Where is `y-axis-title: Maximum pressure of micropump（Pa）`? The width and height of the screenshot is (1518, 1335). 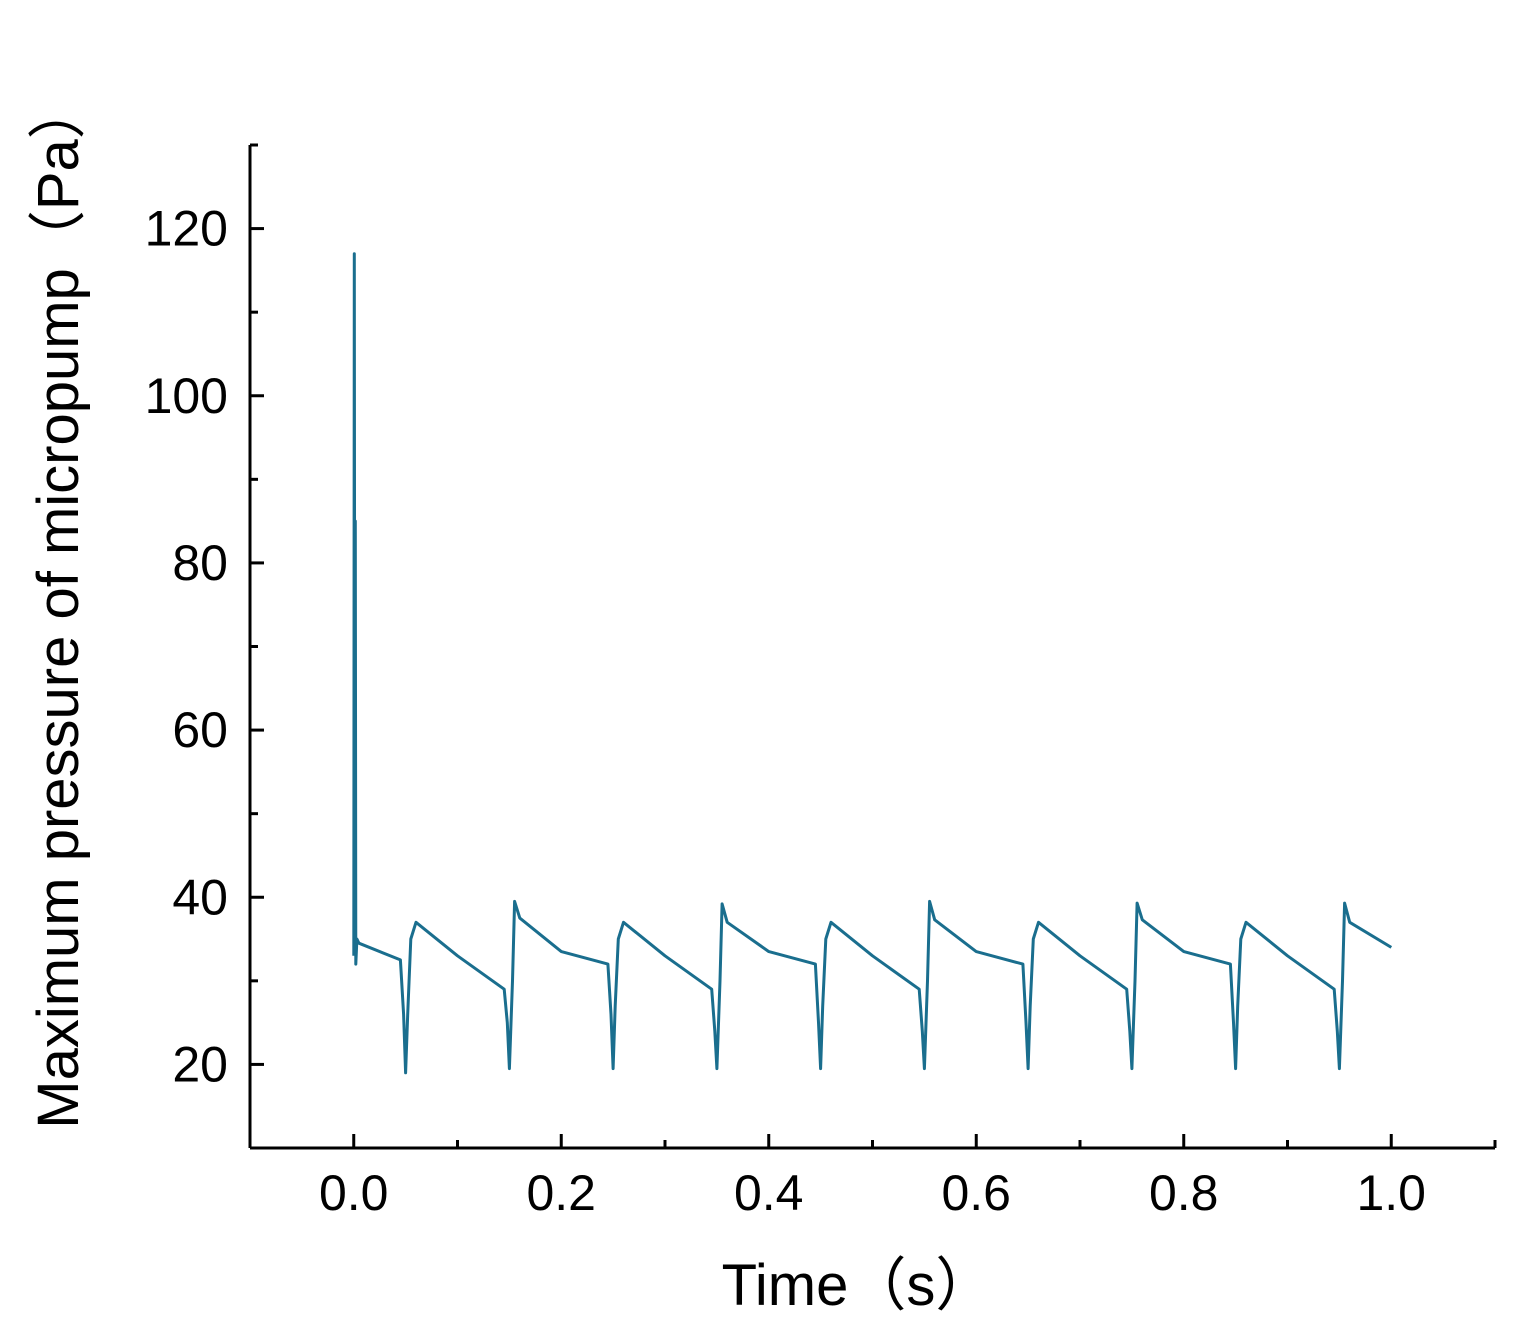 y-axis-title: Maximum pressure of micropump（Pa） is located at coordinates (58, 605).